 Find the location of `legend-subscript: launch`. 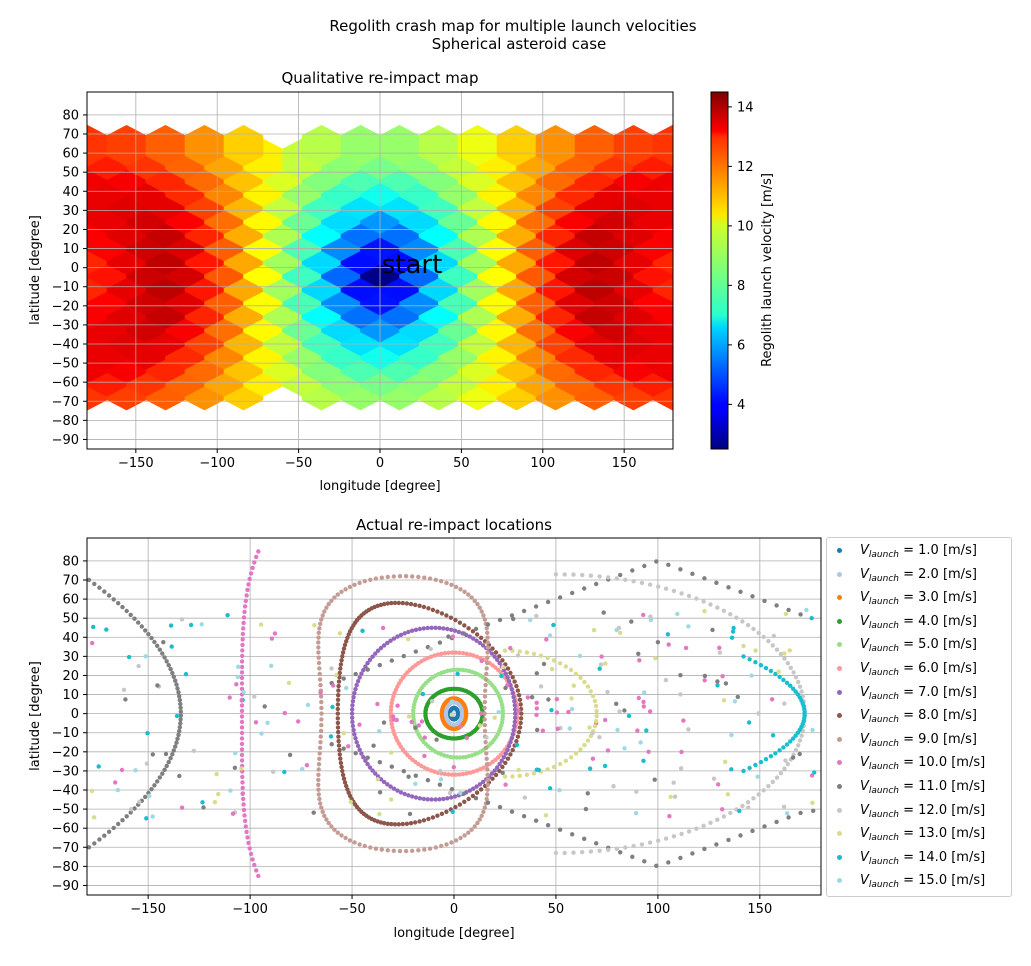

legend-subscript: launch is located at coordinates (883, 861).